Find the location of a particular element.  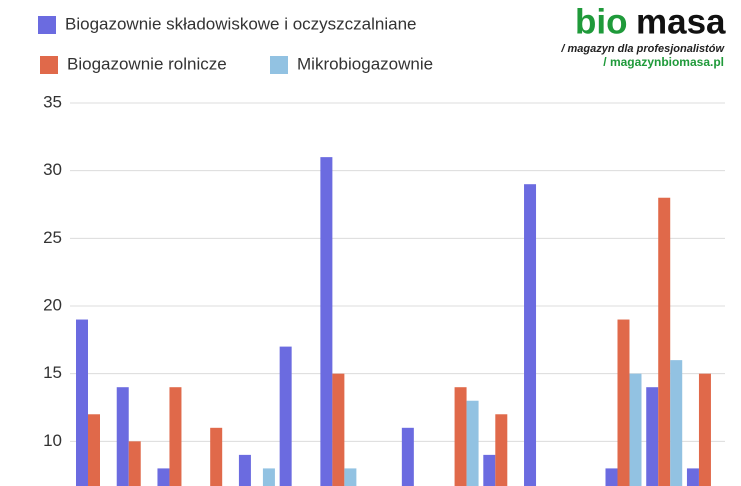

legend-label: Biogazownie rolnicze is located at coordinates (147, 63).